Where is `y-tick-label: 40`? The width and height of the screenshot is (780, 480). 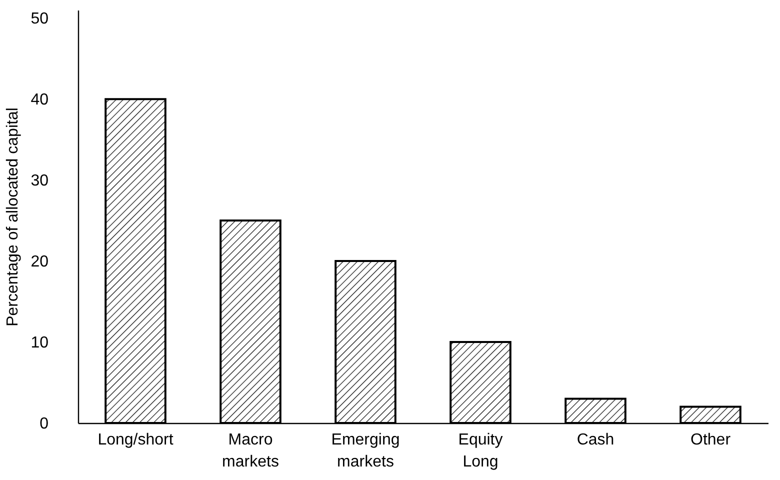 y-tick-label: 40 is located at coordinates (39, 100).